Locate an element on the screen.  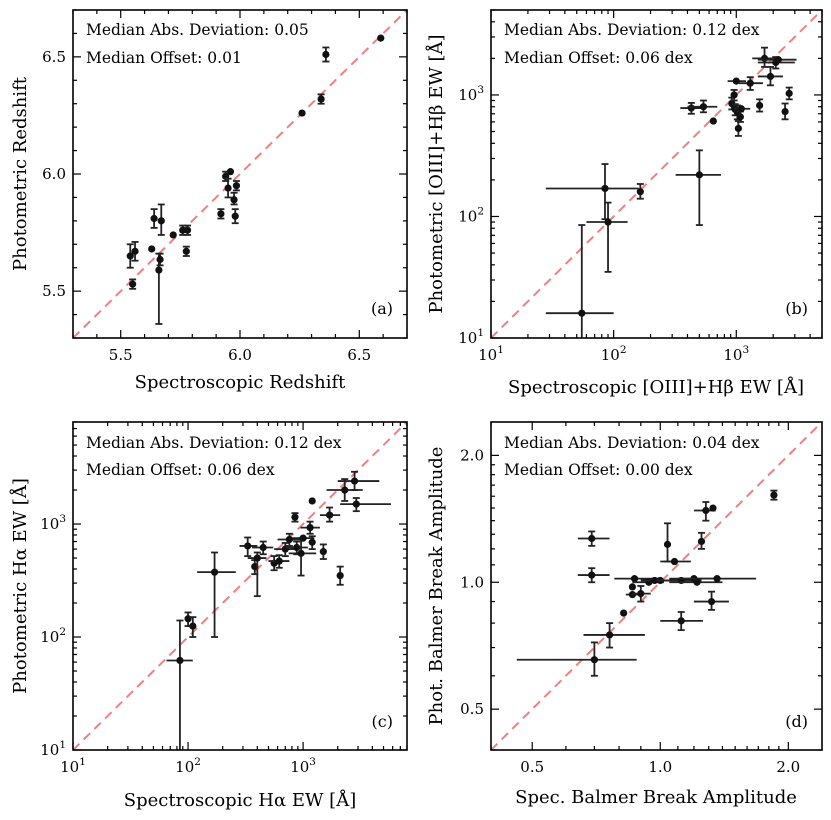
panel-a-xtick-label-0: 5.5 is located at coordinates (121, 355).